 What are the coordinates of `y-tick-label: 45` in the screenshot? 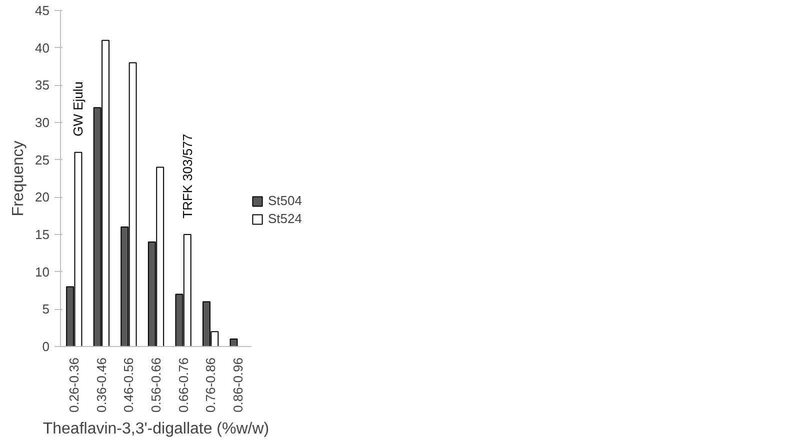 It's located at (42, 10).